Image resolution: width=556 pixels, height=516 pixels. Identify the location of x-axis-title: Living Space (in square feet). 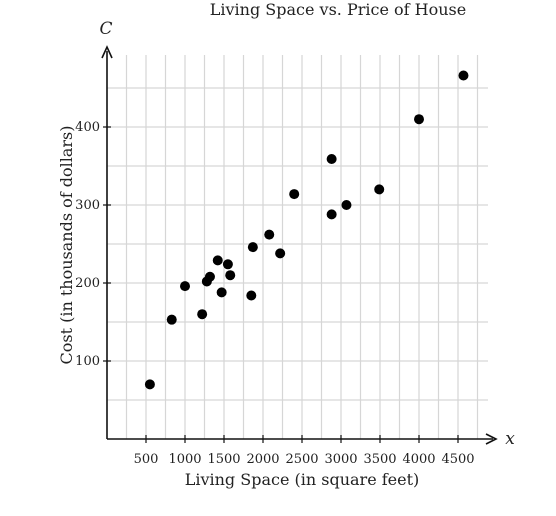
(302, 479).